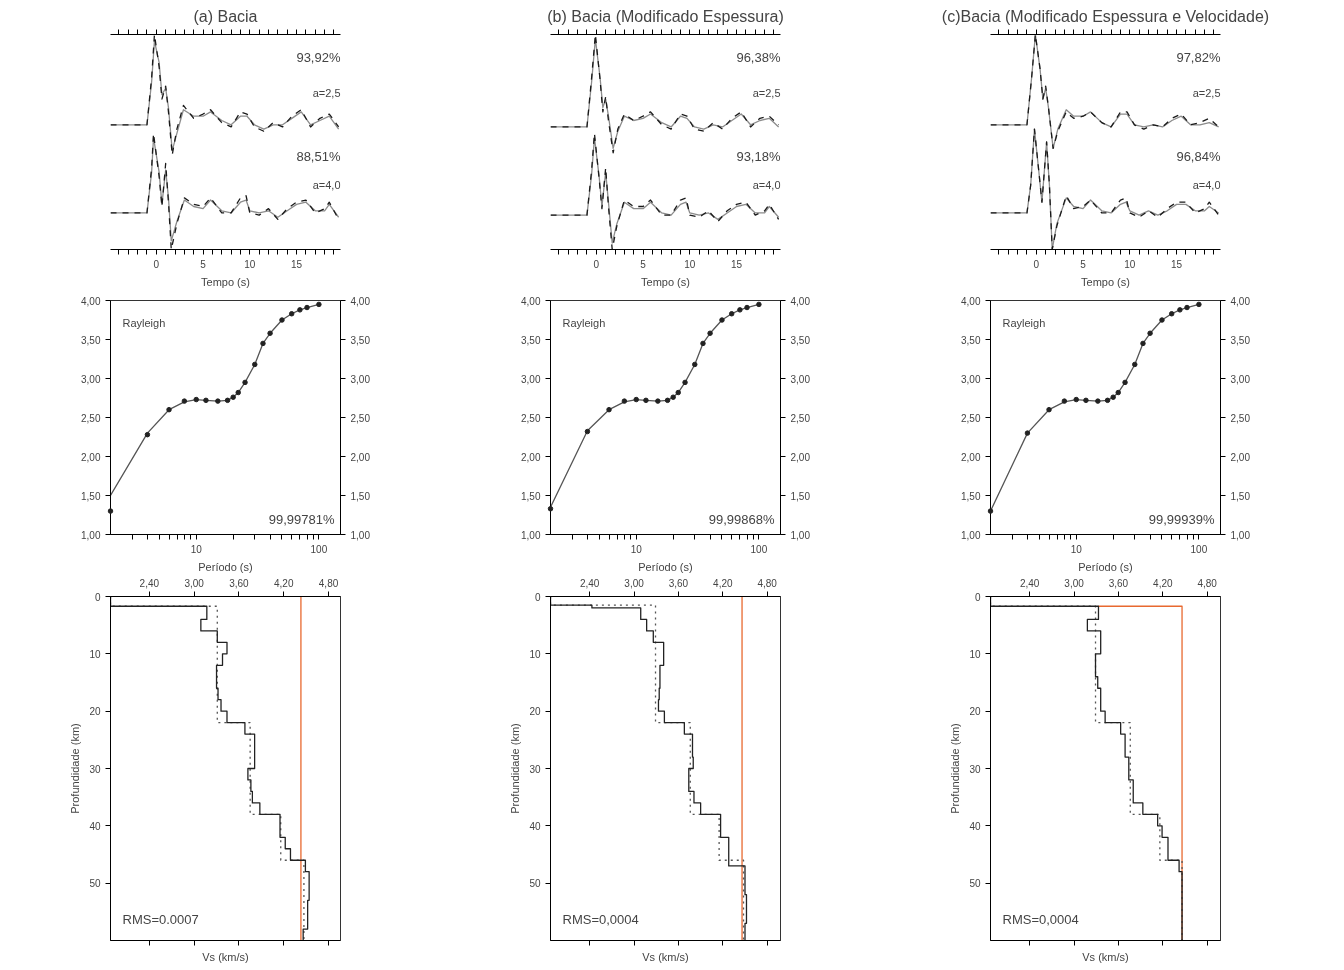  I want to click on chart-title: (a) Bacia, so click(225, 16).